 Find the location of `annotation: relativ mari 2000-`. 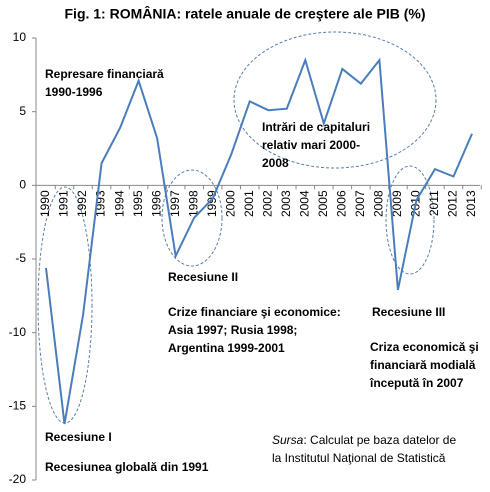

annotation: relativ mari 2000- is located at coordinates (311, 145).